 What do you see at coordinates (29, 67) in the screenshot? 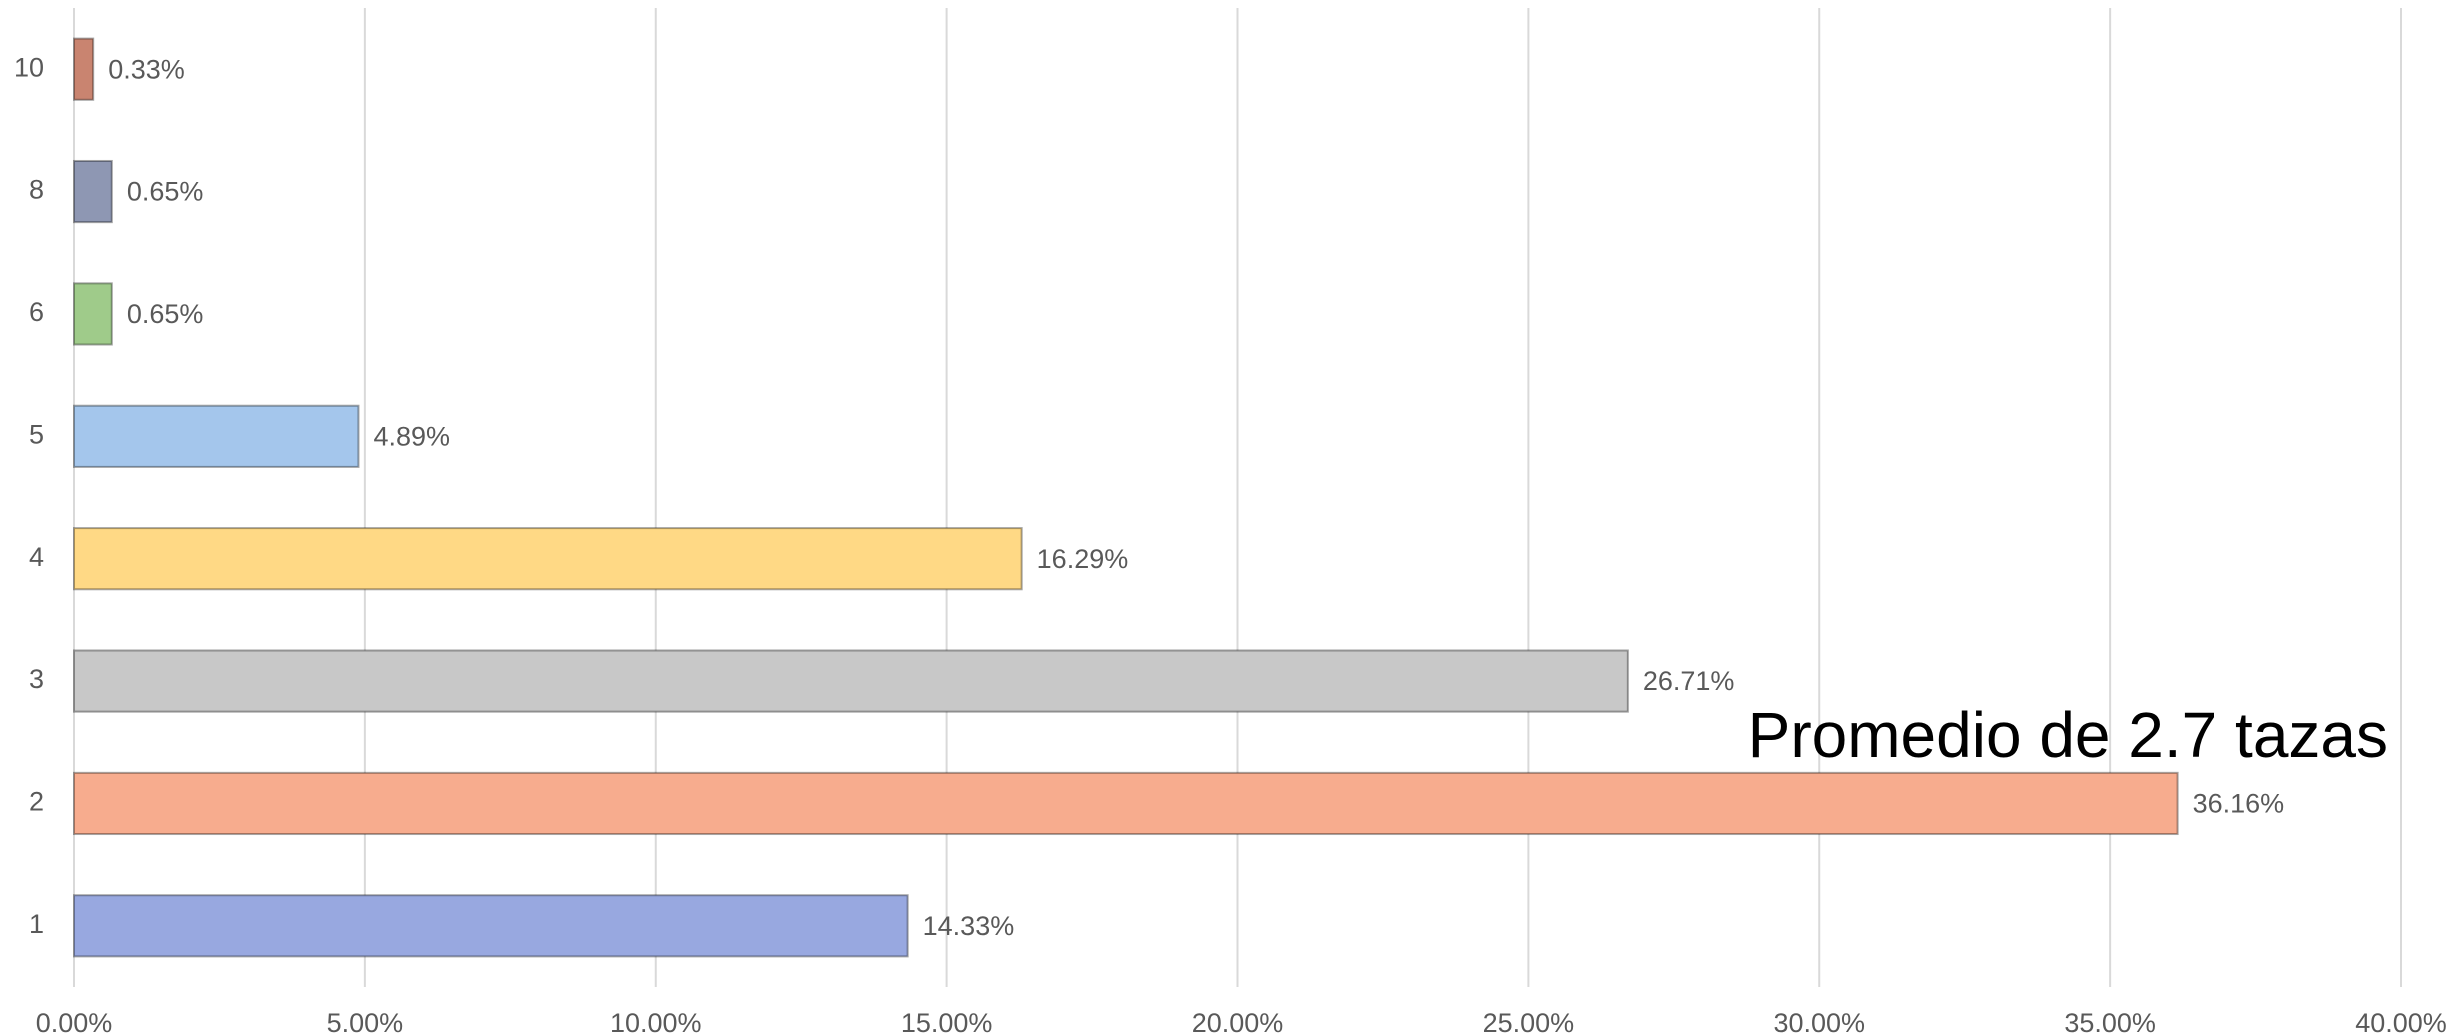
I see `y-tick-label: 10` at bounding box center [29, 67].